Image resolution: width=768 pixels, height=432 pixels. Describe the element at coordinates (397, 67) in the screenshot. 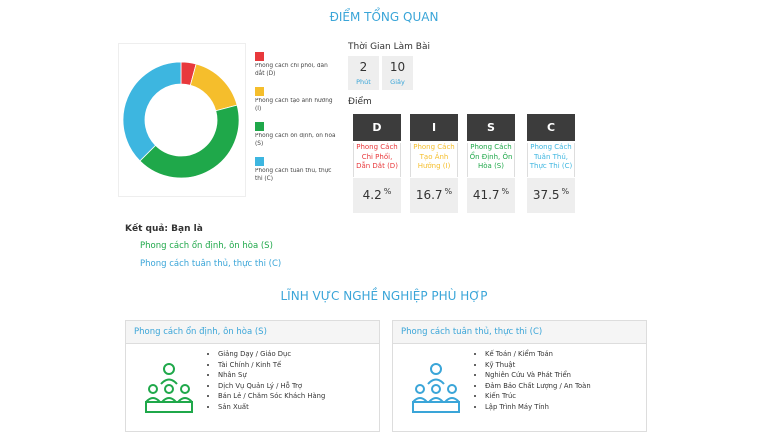

I see `time-value: 10` at that location.